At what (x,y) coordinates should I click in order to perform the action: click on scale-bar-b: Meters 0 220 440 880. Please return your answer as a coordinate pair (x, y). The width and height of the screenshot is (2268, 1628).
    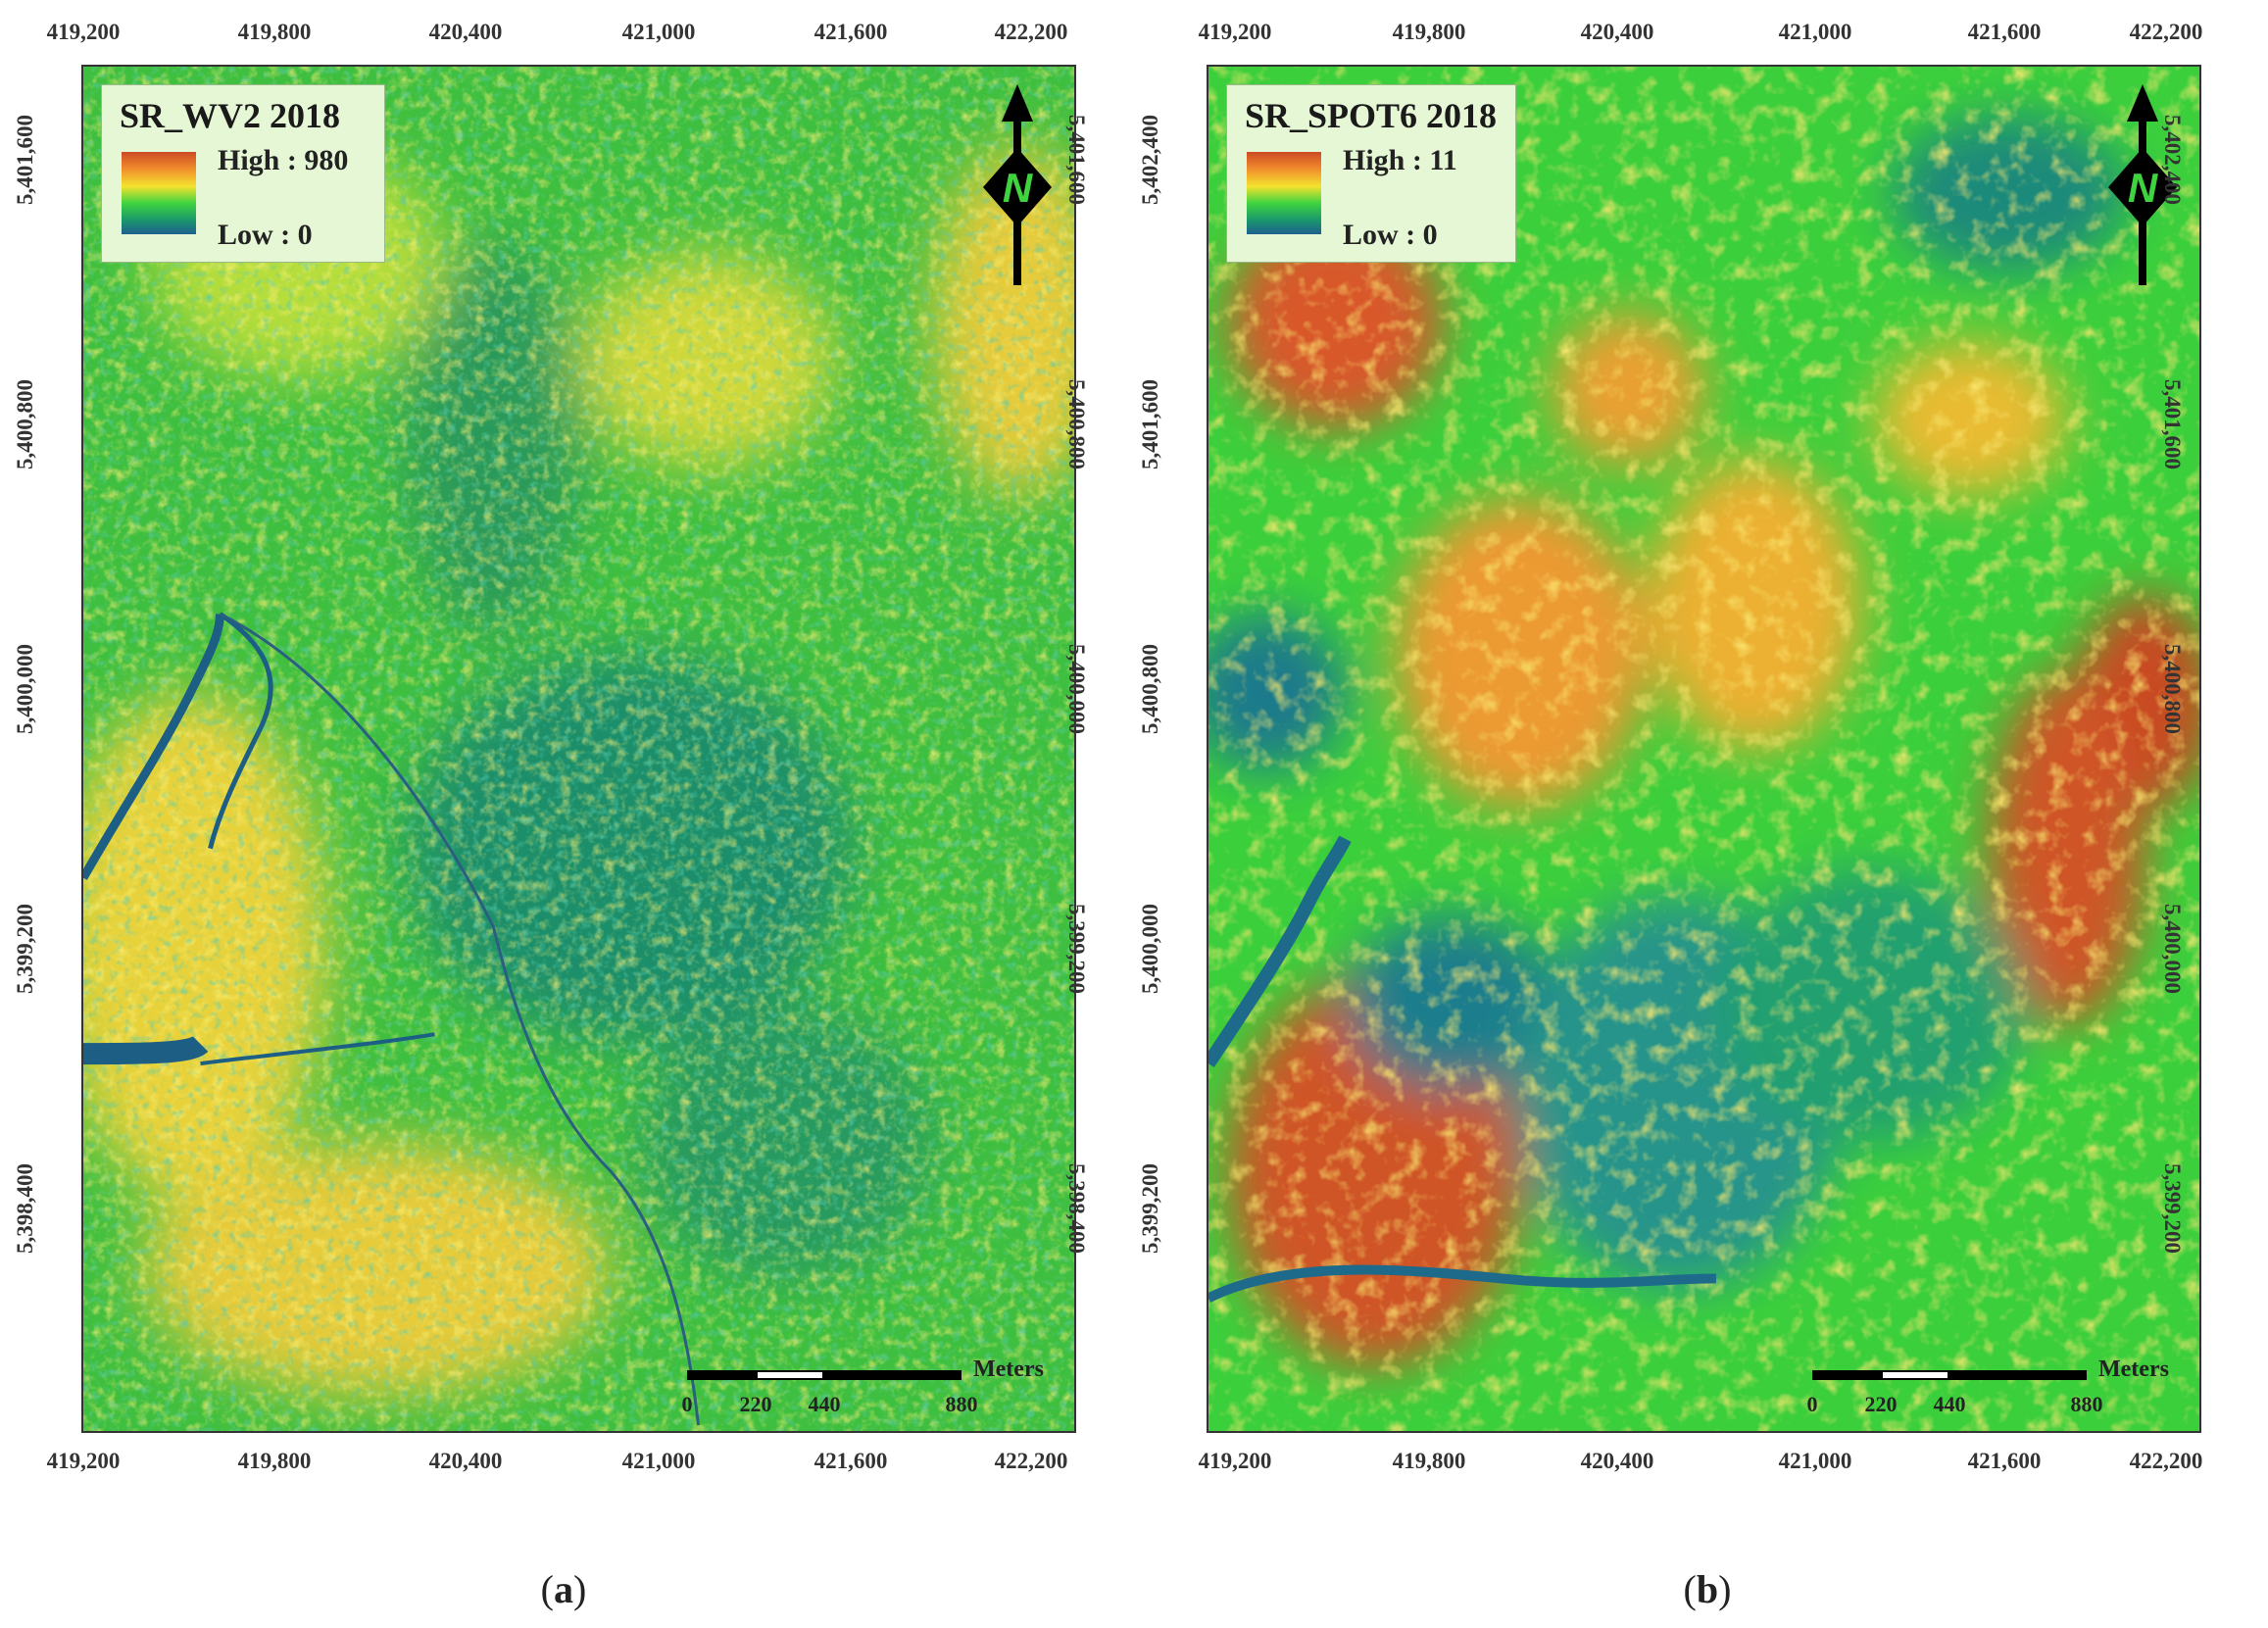
    Looking at the image, I should click on (2003, 1394).